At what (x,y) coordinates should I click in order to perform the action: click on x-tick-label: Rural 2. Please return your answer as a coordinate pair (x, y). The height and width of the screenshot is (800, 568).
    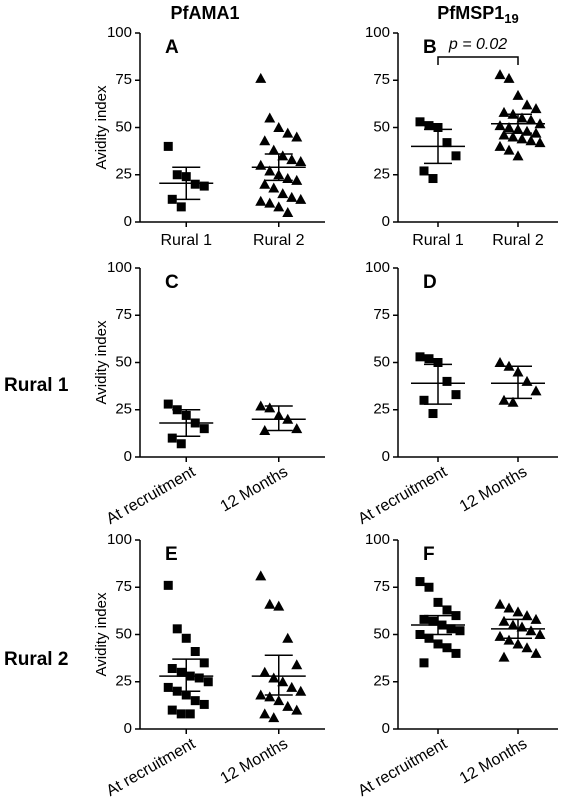
    Looking at the image, I should click on (279, 240).